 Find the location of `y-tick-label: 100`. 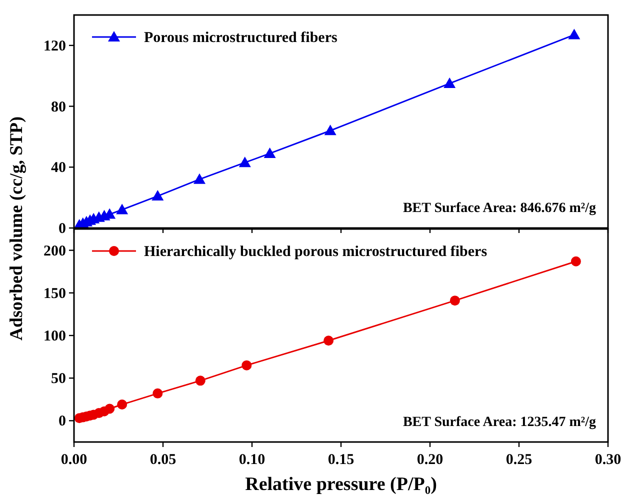

y-tick-label: 100 is located at coordinates (55, 336).